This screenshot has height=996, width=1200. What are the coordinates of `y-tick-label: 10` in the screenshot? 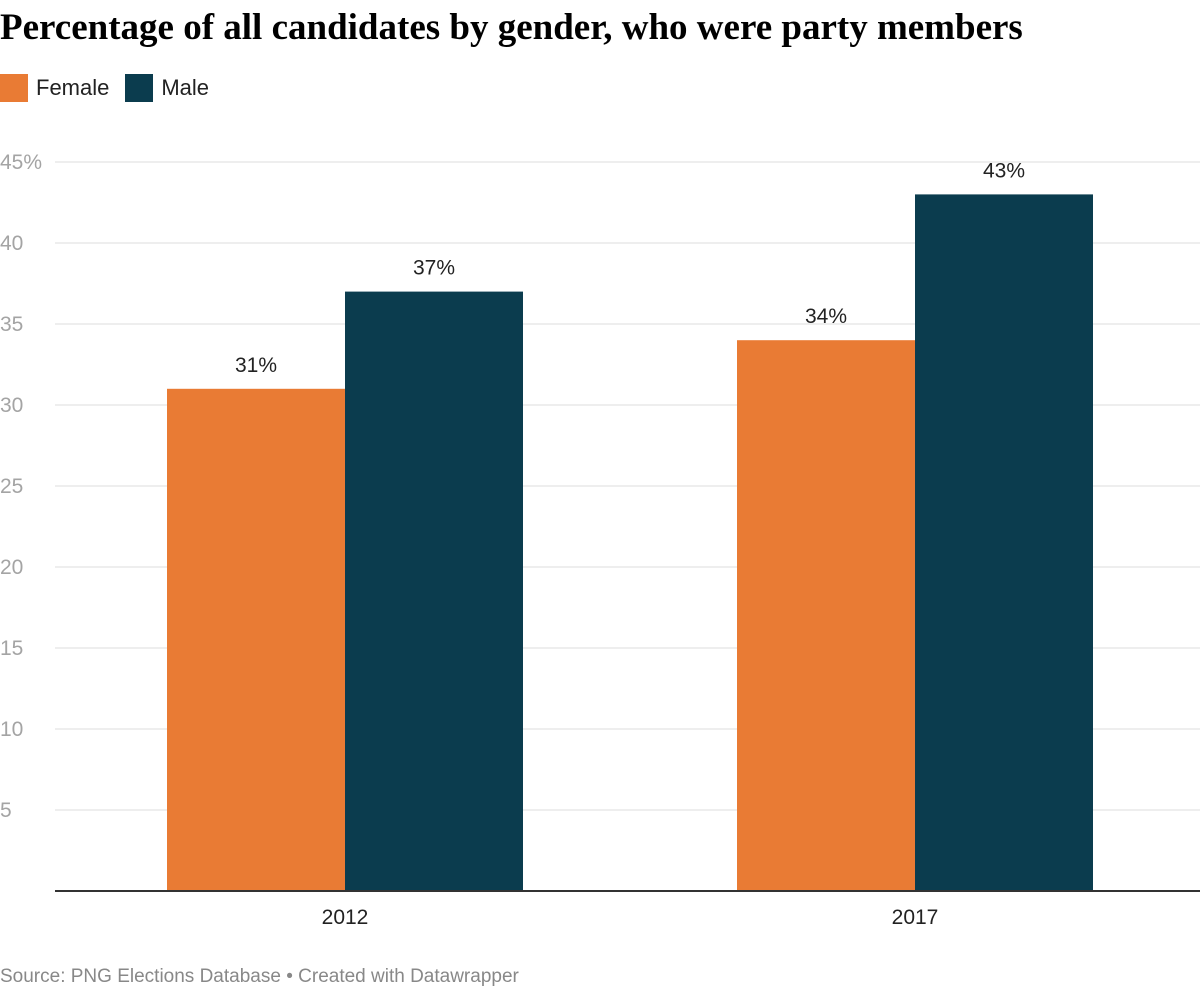 It's located at (11, 729).